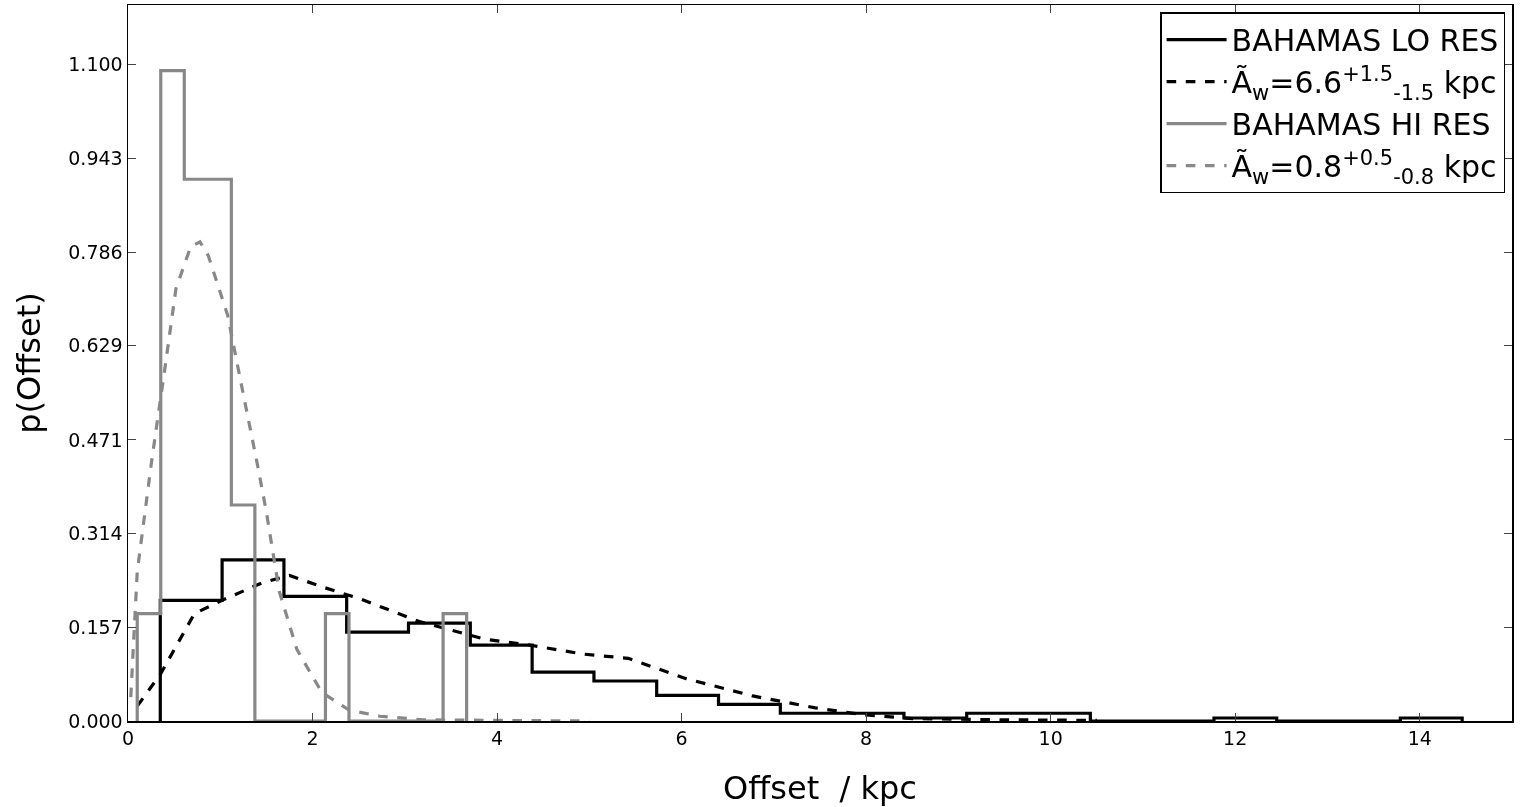 This screenshot has height=807, width=1528. I want to click on x-tick-label: 6, so click(681, 738).